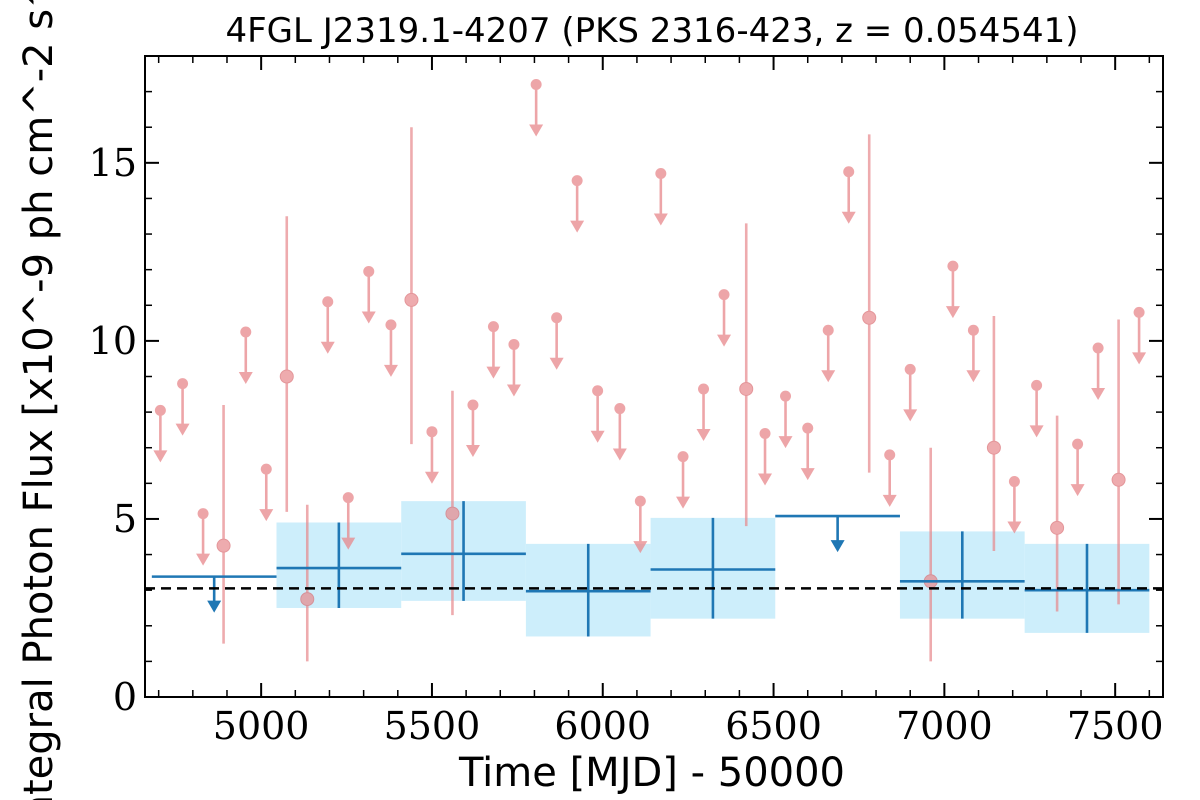  I want to click on x-tick-label: 7500, so click(1115, 726).